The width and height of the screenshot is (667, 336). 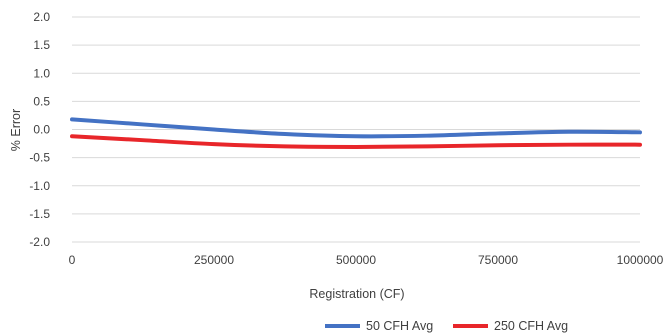 What do you see at coordinates (39, 186) in the screenshot?
I see `y-tick-label: -1.0` at bounding box center [39, 186].